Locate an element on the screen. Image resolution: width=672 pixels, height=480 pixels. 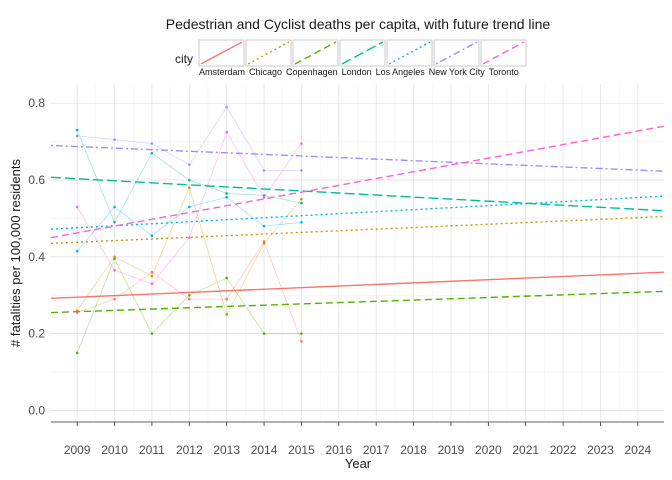
trend-line-london is located at coordinates (357, 194).